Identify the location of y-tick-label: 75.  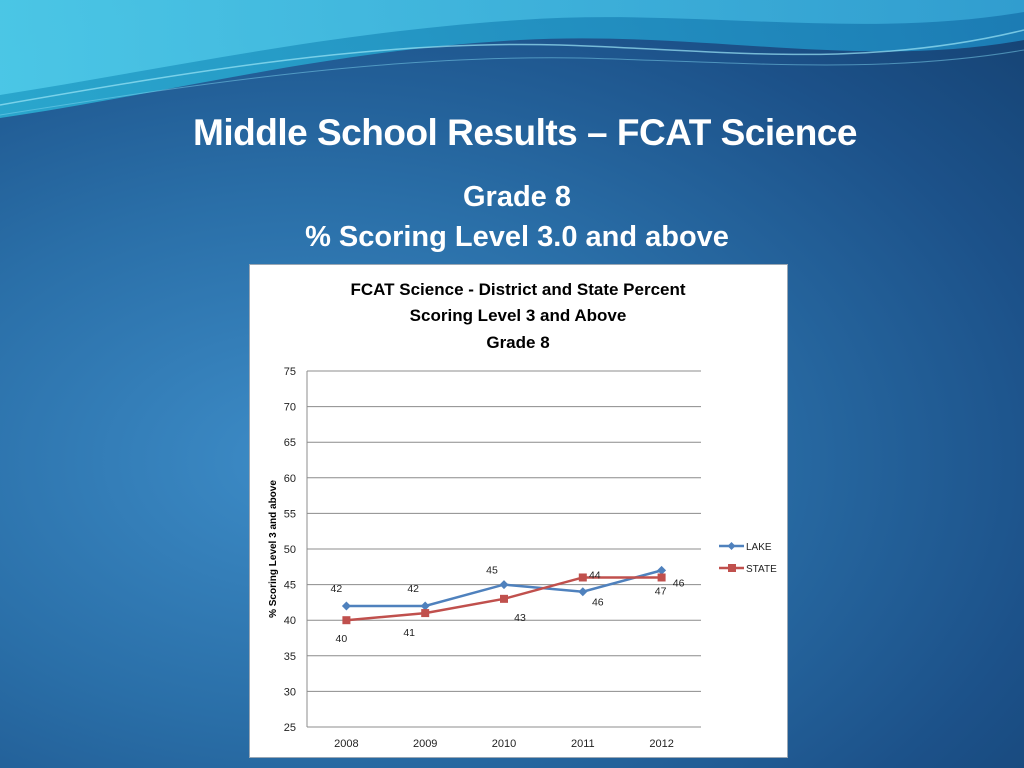
(290, 372).